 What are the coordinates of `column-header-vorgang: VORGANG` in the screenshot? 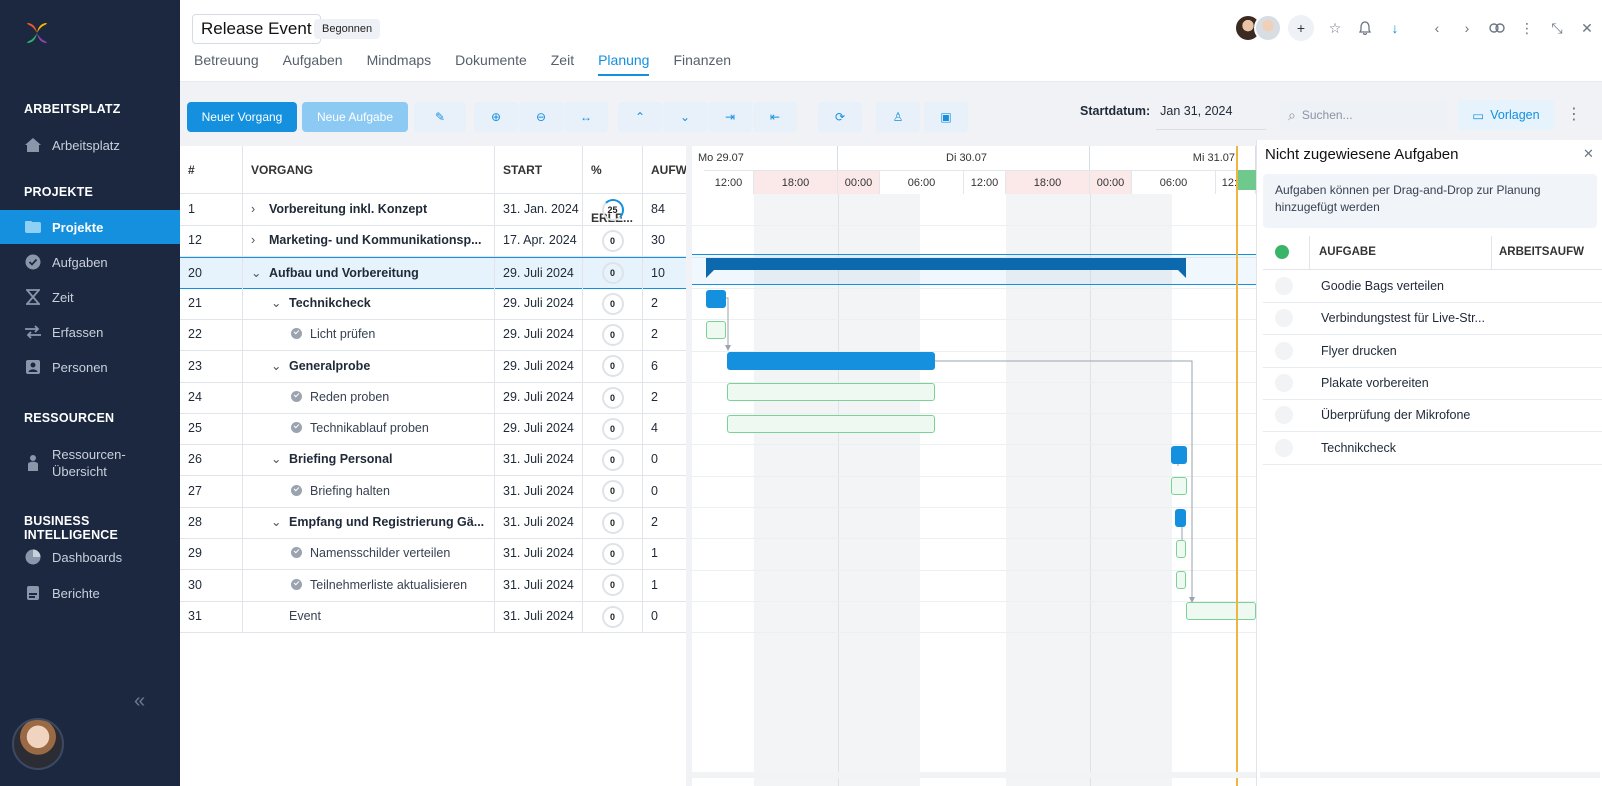 It's located at (369, 170).